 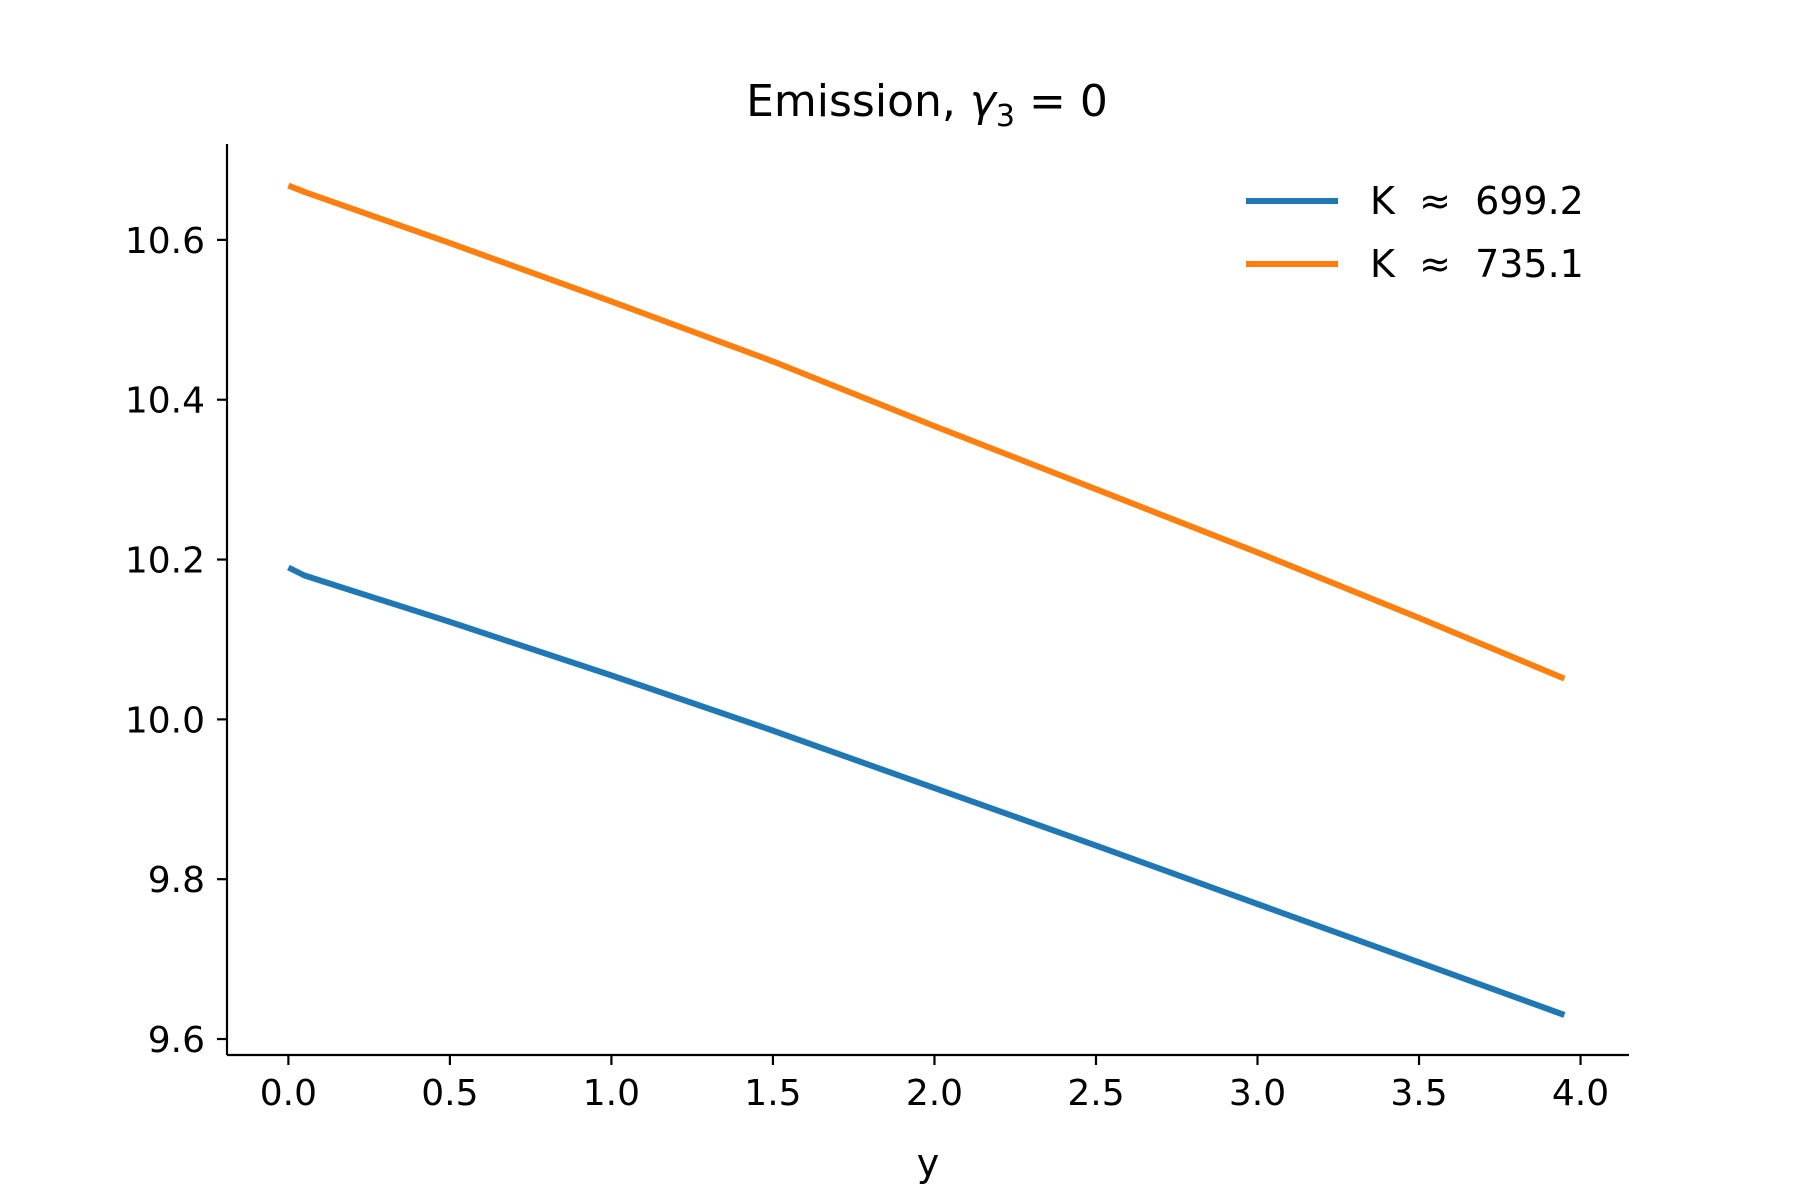 I want to click on x-ticks: 0.0 0.5 1.0 1.5 2.0 2.5 3.0 3.5 4.0, so click(x=934, y=1084).